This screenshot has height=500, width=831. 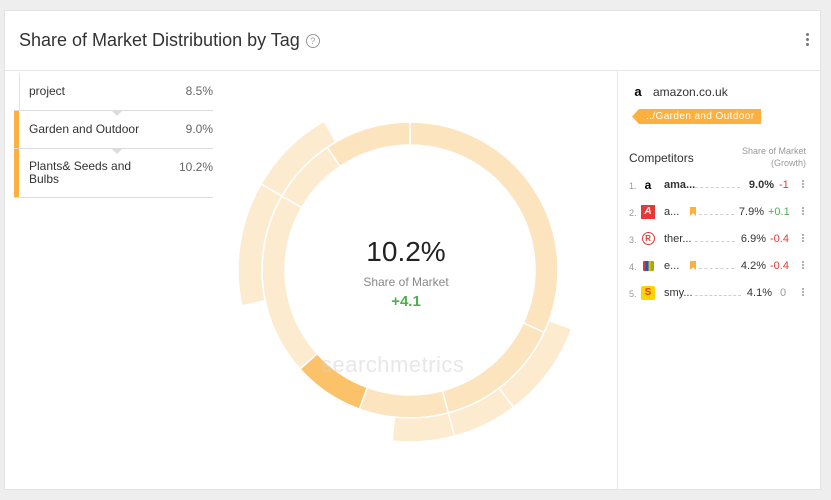 What do you see at coordinates (717, 240) in the screenshot?
I see `competitor-row: 3. R ther... 6.9% -0.4` at bounding box center [717, 240].